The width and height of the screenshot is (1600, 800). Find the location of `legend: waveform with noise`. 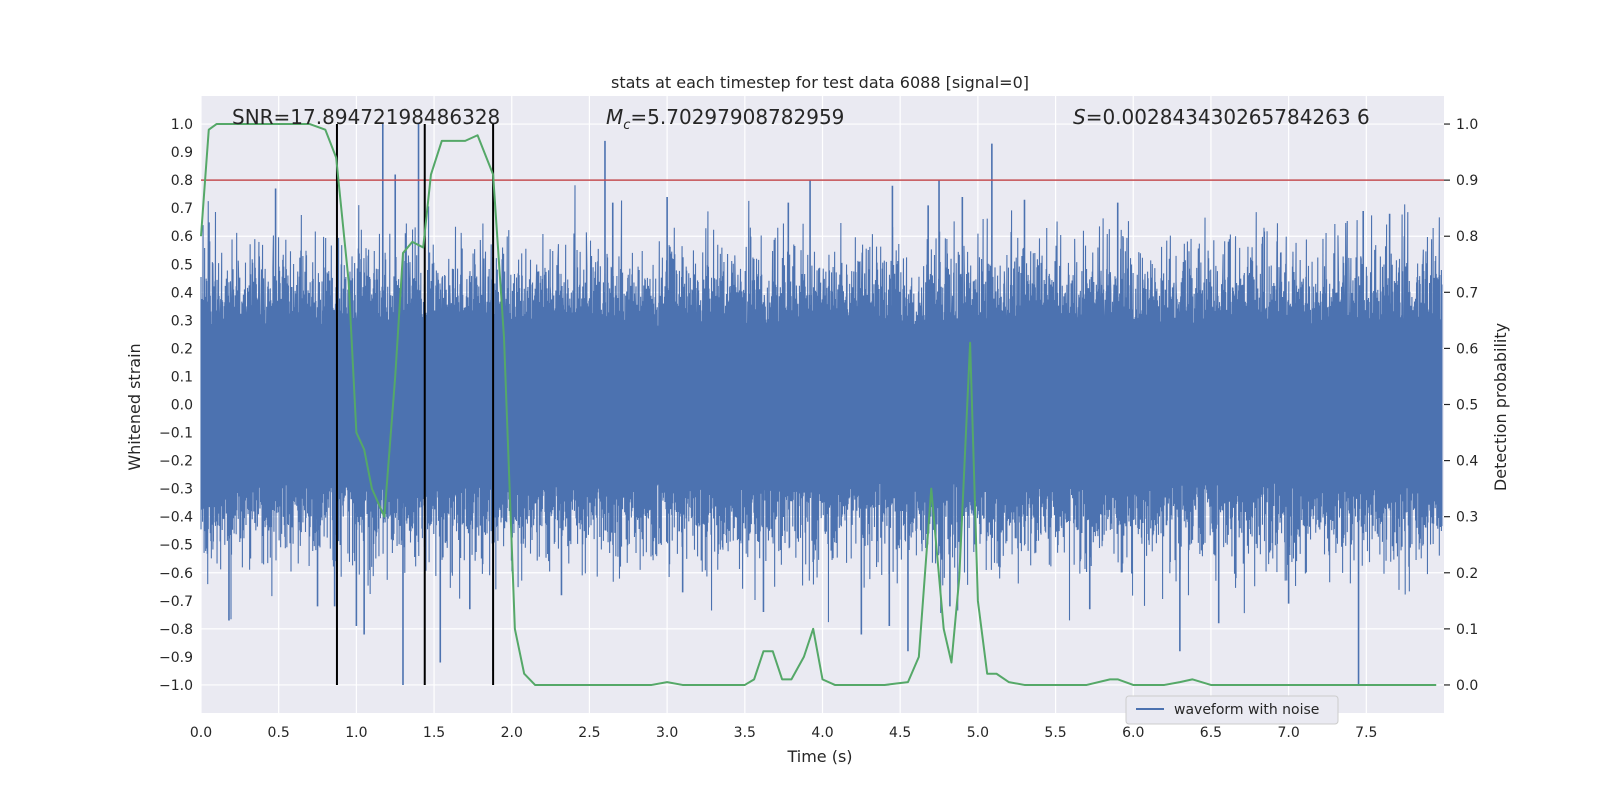

legend: waveform with noise is located at coordinates (1232, 710).